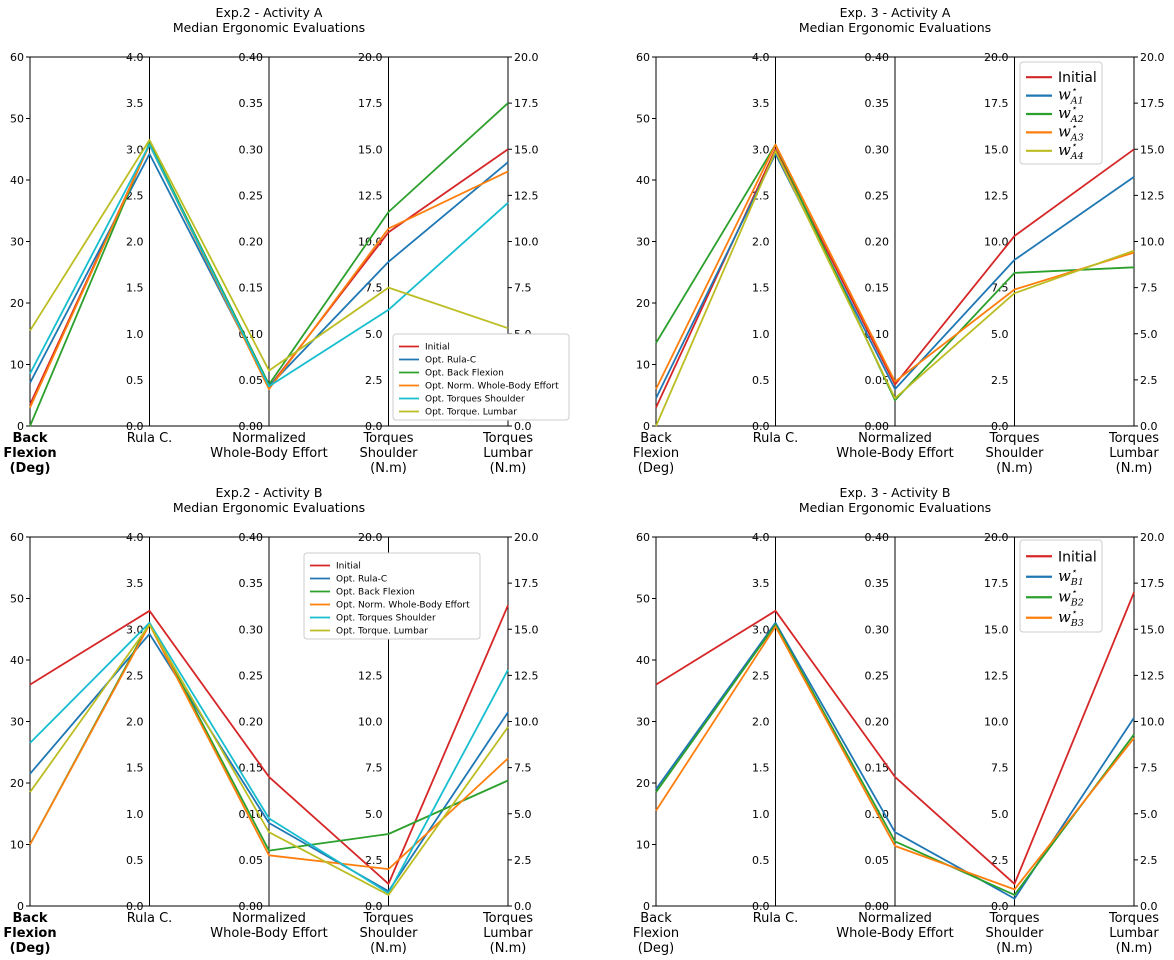 The height and width of the screenshot is (960, 1174). Describe the element at coordinates (450, 361) in the screenshot. I see `legend-entry: Opt. Rula-C` at that location.